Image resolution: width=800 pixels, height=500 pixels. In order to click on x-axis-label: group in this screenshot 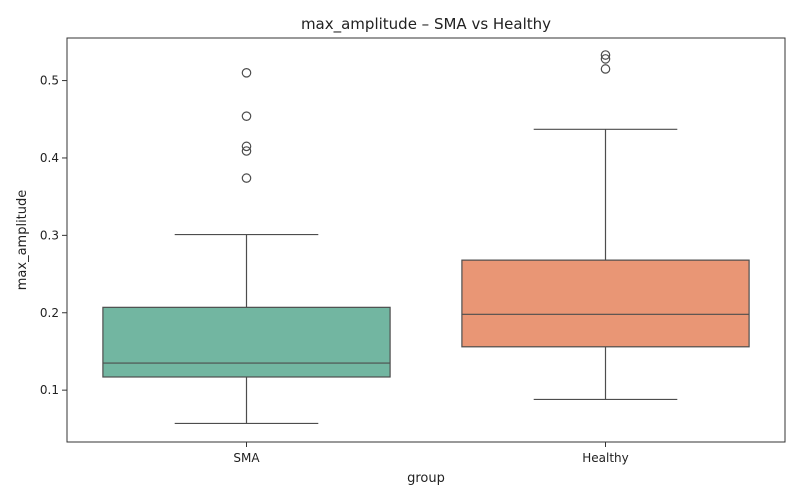, I will do `click(426, 478)`.